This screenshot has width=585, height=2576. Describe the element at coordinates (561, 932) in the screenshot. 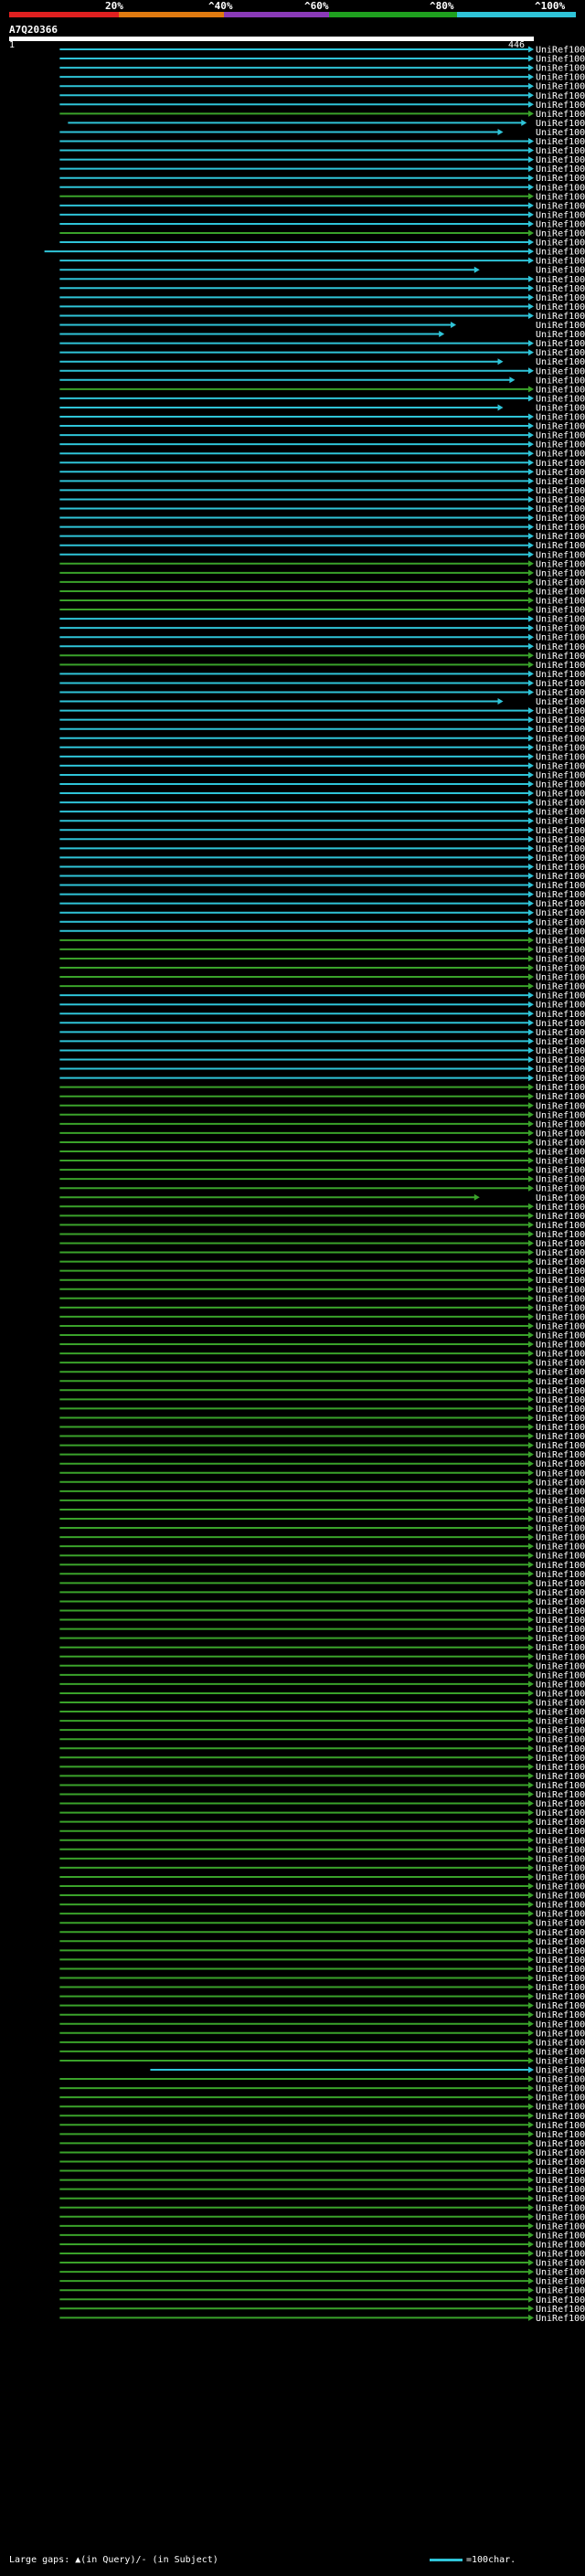

I see `hit-label: UniRef100_A3BLU3` at that location.